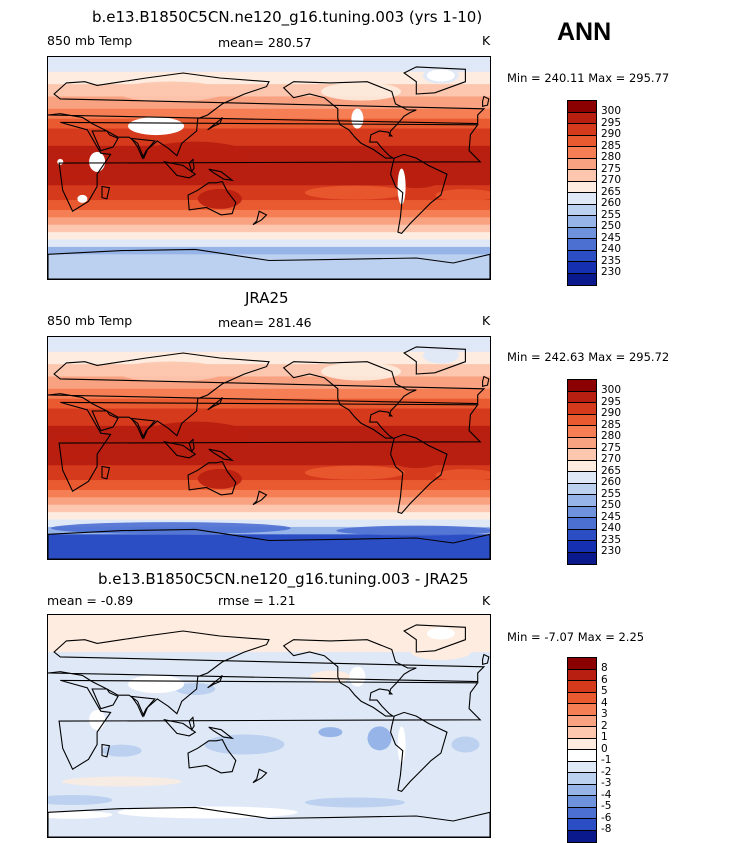 Image resolution: width=733 pixels, height=843 pixels. What do you see at coordinates (265, 42) in the screenshot?
I see `panel-1-mean-label: mean= 280.57` at bounding box center [265, 42].